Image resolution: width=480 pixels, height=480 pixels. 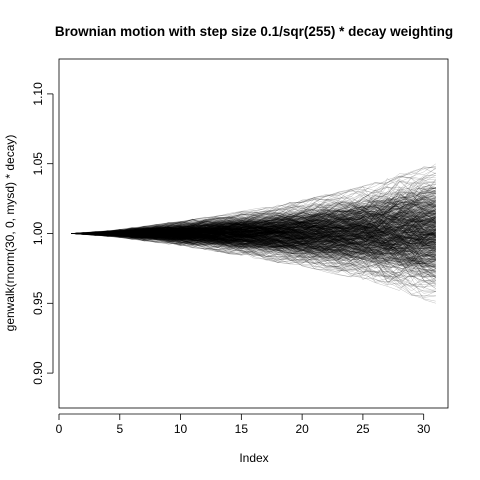 What do you see at coordinates (10, 233) in the screenshot?
I see `y-axis-label: genwalk(rnorm(30, 0, mysd) * decay)` at bounding box center [10, 233].